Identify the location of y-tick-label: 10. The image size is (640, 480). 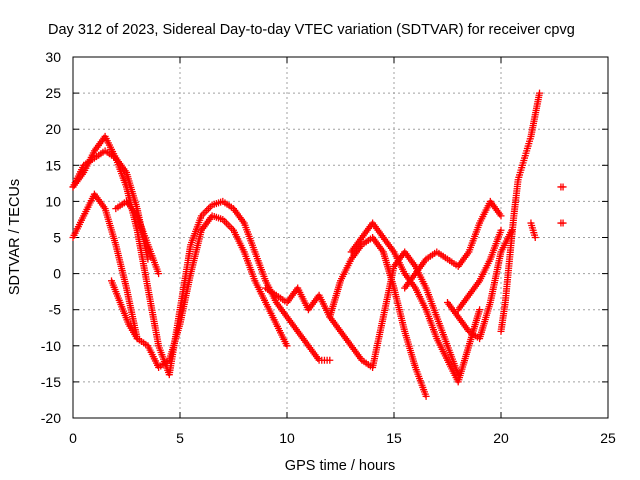
(53, 201).